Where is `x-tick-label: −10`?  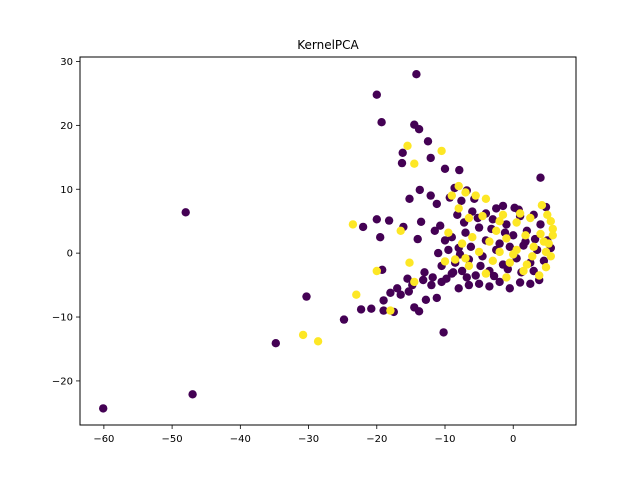
x-tick-label: −10 is located at coordinates (444, 439).